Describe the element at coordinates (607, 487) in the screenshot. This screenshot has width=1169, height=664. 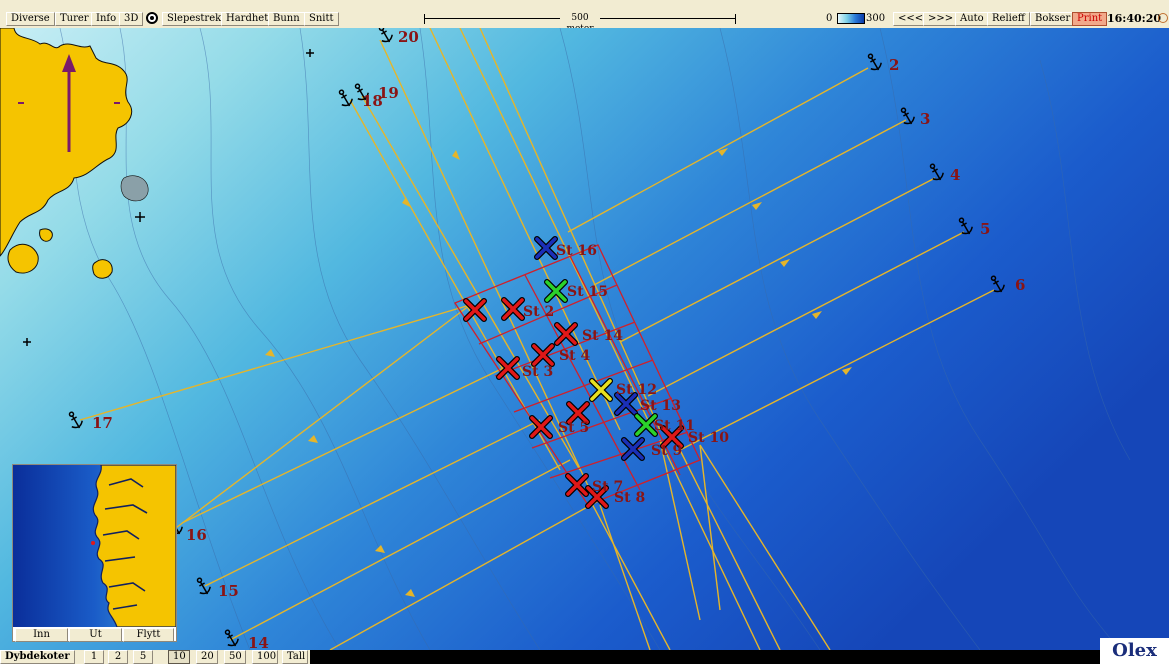
I see `station-label-7: St 7` at that location.